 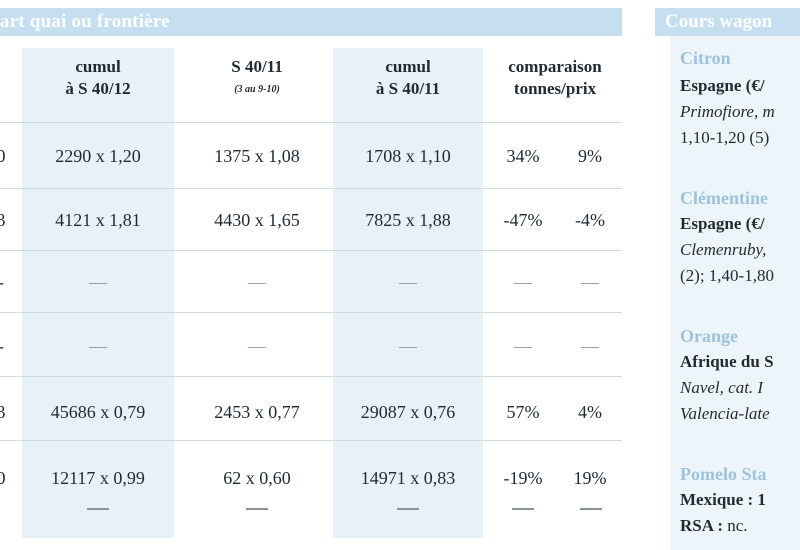 What do you see at coordinates (523, 156) in the screenshot?
I see `cell-compare-tonnes: 34%` at bounding box center [523, 156].